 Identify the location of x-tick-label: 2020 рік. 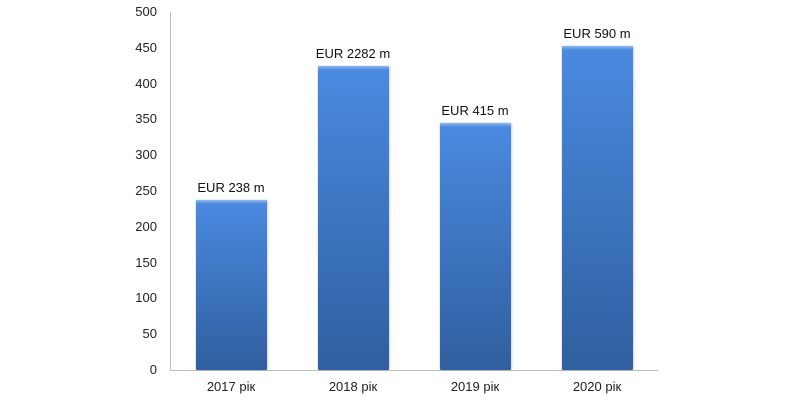
(597, 386).